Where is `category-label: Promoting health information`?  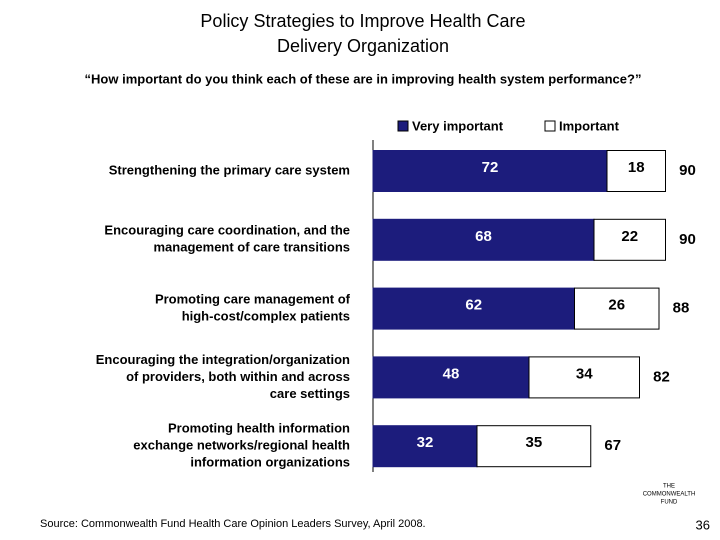
category-label: Promoting health information is located at coordinates (259, 428).